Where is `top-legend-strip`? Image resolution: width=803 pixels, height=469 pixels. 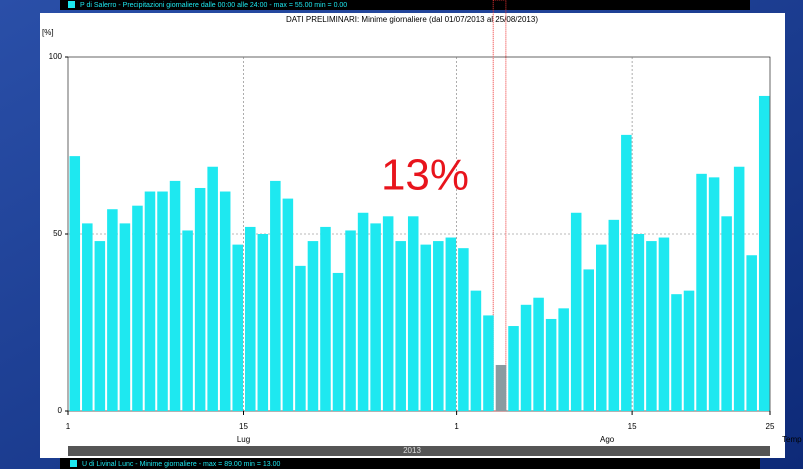 top-legend-strip is located at coordinates (405, 5).